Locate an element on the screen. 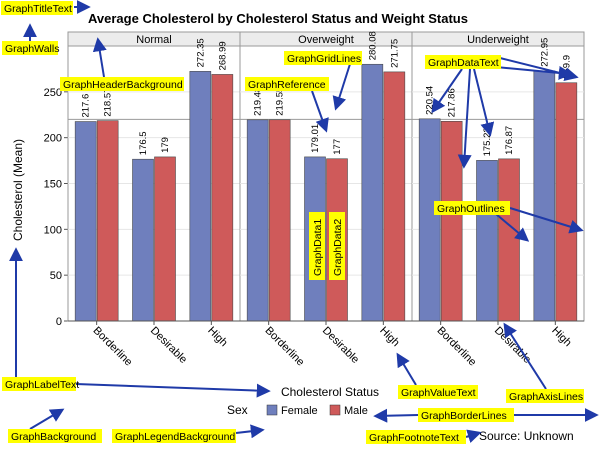 This screenshot has height=450, width=600. legend-swatch-male is located at coordinates (335, 410).